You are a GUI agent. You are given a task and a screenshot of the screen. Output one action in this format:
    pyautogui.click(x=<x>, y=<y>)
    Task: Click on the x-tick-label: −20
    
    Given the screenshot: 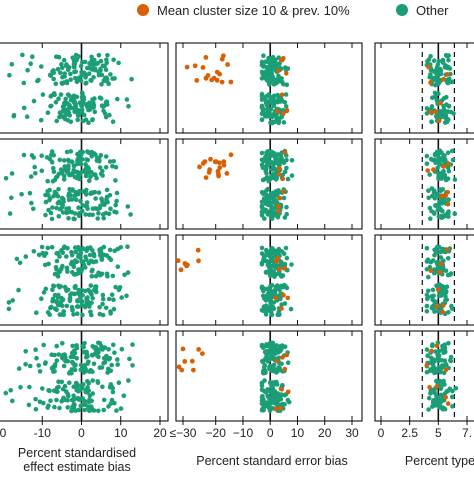 What is the action you would take?
    pyautogui.click(x=216, y=433)
    